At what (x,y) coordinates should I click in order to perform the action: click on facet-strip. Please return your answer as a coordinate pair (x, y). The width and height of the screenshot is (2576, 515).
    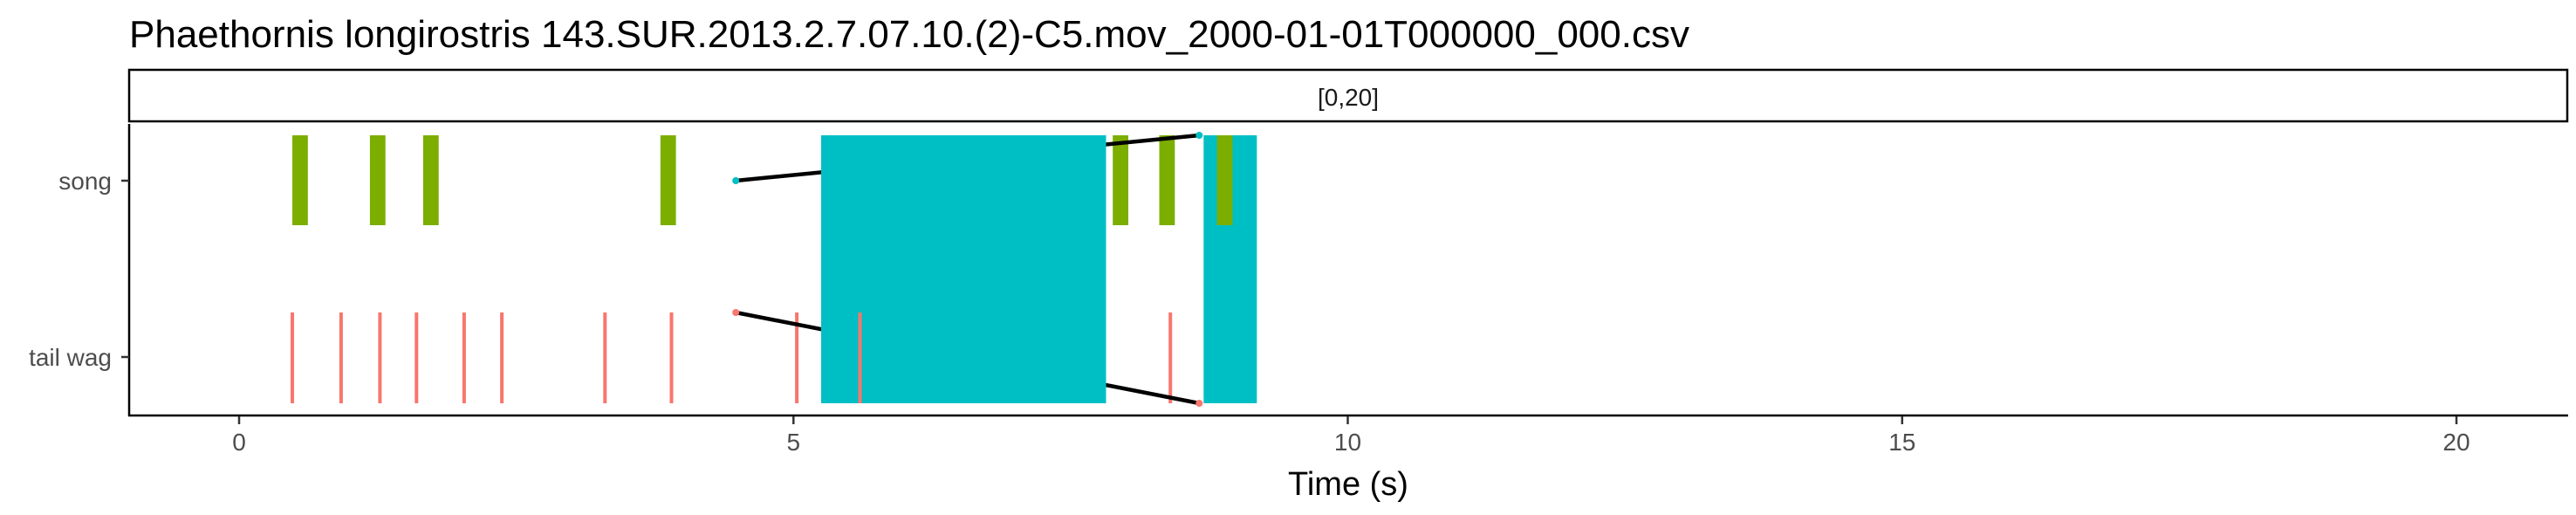
    Looking at the image, I should click on (1348, 95).